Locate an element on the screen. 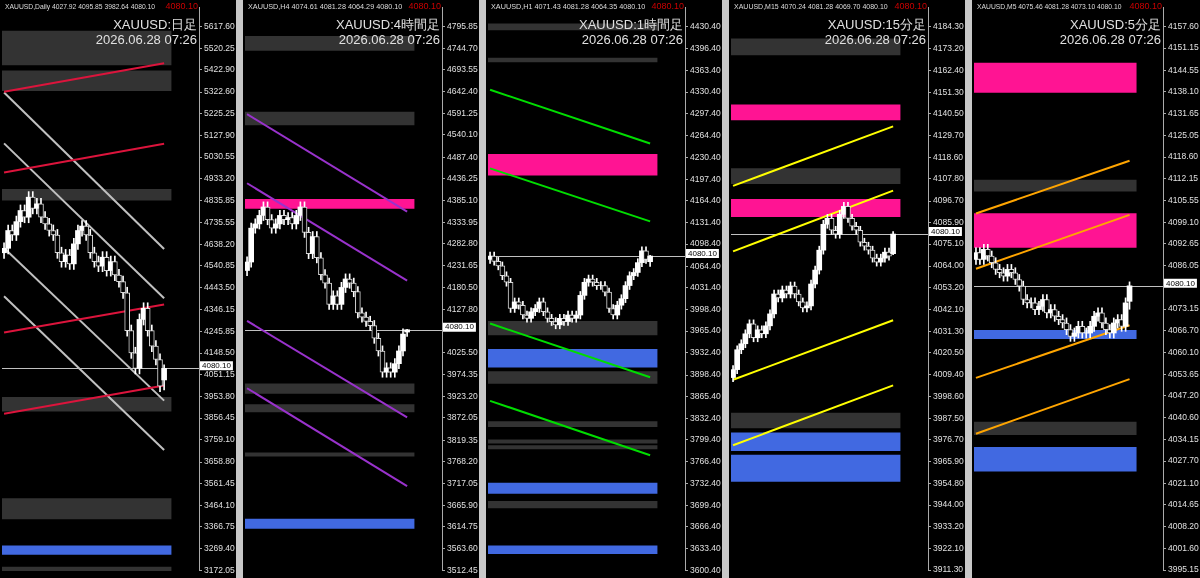  y-tick-label: 3923.20 is located at coordinates (462, 395).